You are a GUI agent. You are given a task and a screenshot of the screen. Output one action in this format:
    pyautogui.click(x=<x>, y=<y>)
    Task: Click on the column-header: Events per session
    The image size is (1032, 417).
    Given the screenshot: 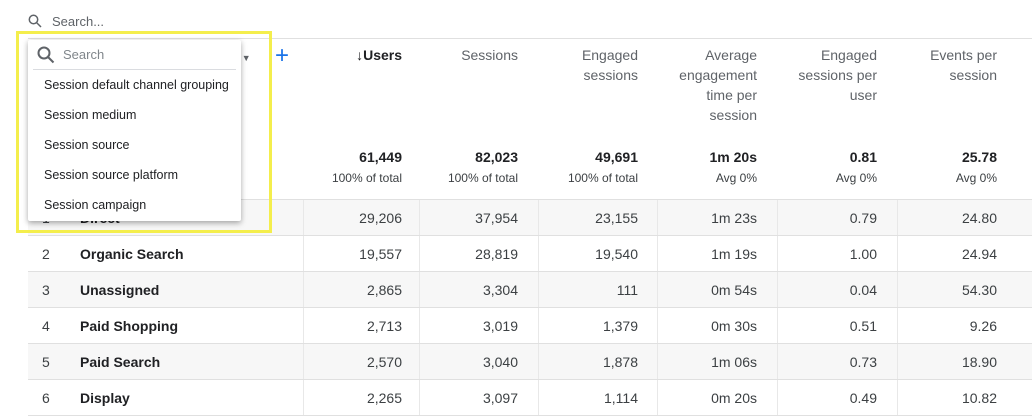 What is the action you would take?
    pyautogui.click(x=963, y=65)
    